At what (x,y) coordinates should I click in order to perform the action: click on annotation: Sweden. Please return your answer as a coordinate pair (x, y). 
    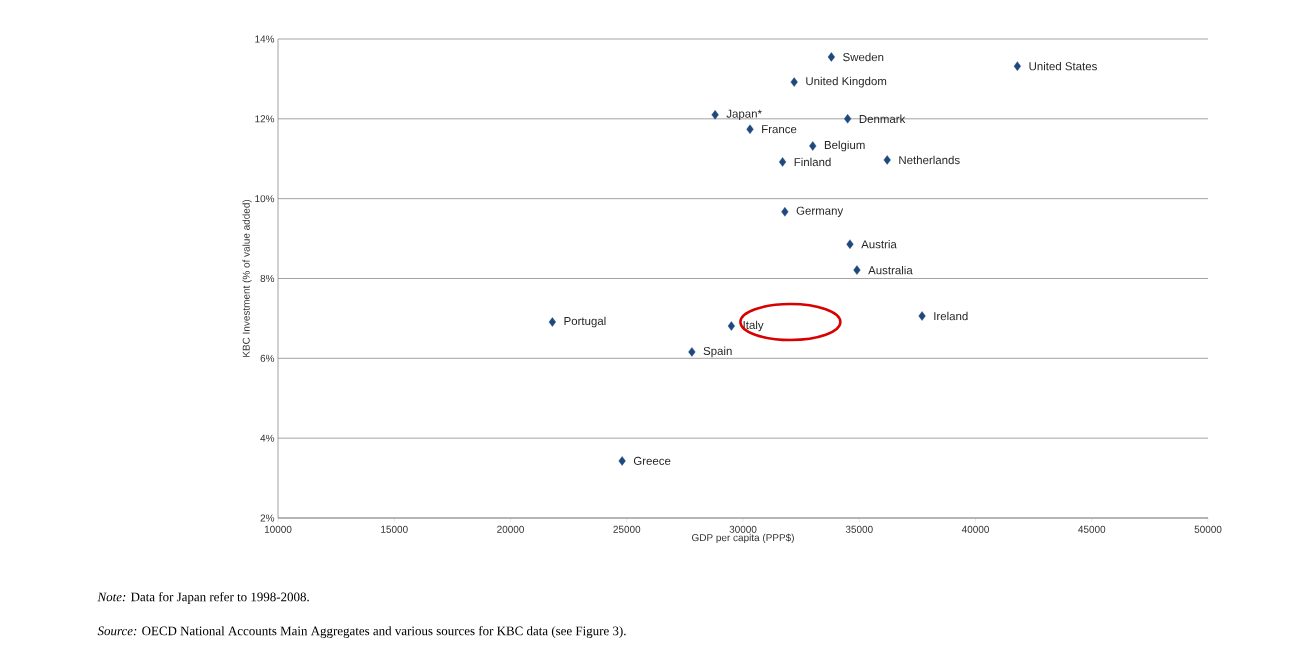
    Looking at the image, I should click on (863, 57).